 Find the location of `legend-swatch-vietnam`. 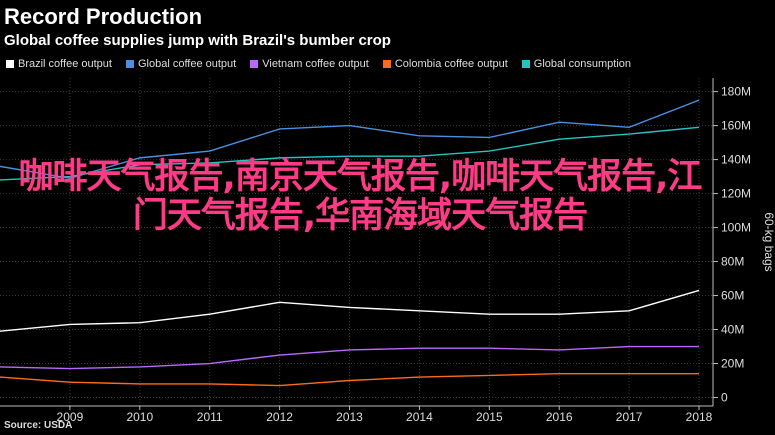

legend-swatch-vietnam is located at coordinates (254, 64).